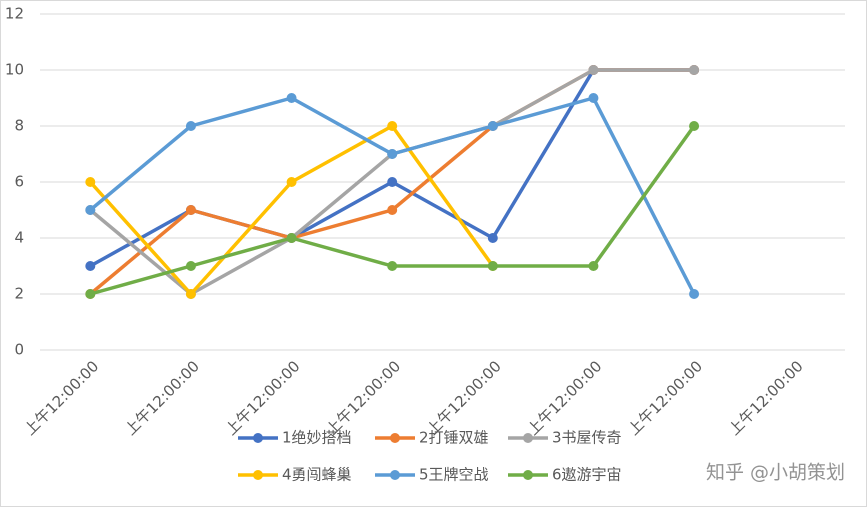  I want to click on y-tick-label: 4, so click(19, 238).